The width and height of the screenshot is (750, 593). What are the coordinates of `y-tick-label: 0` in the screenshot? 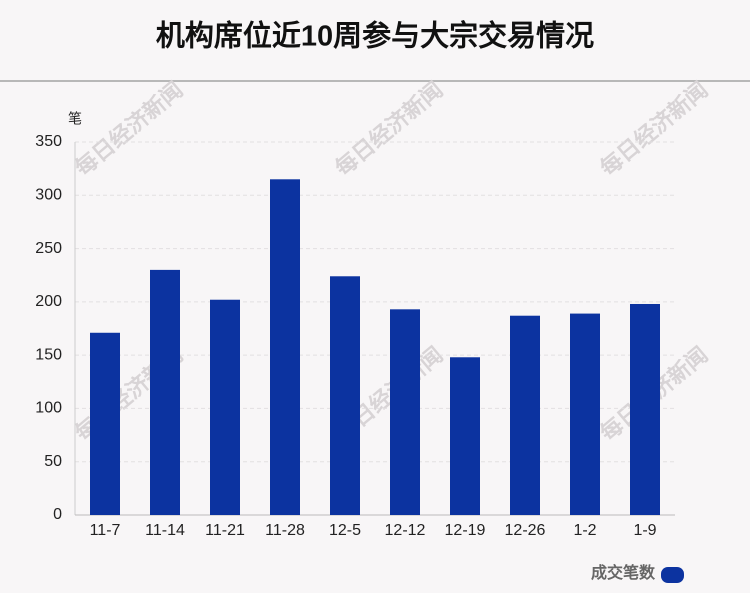 It's located at (57, 514).